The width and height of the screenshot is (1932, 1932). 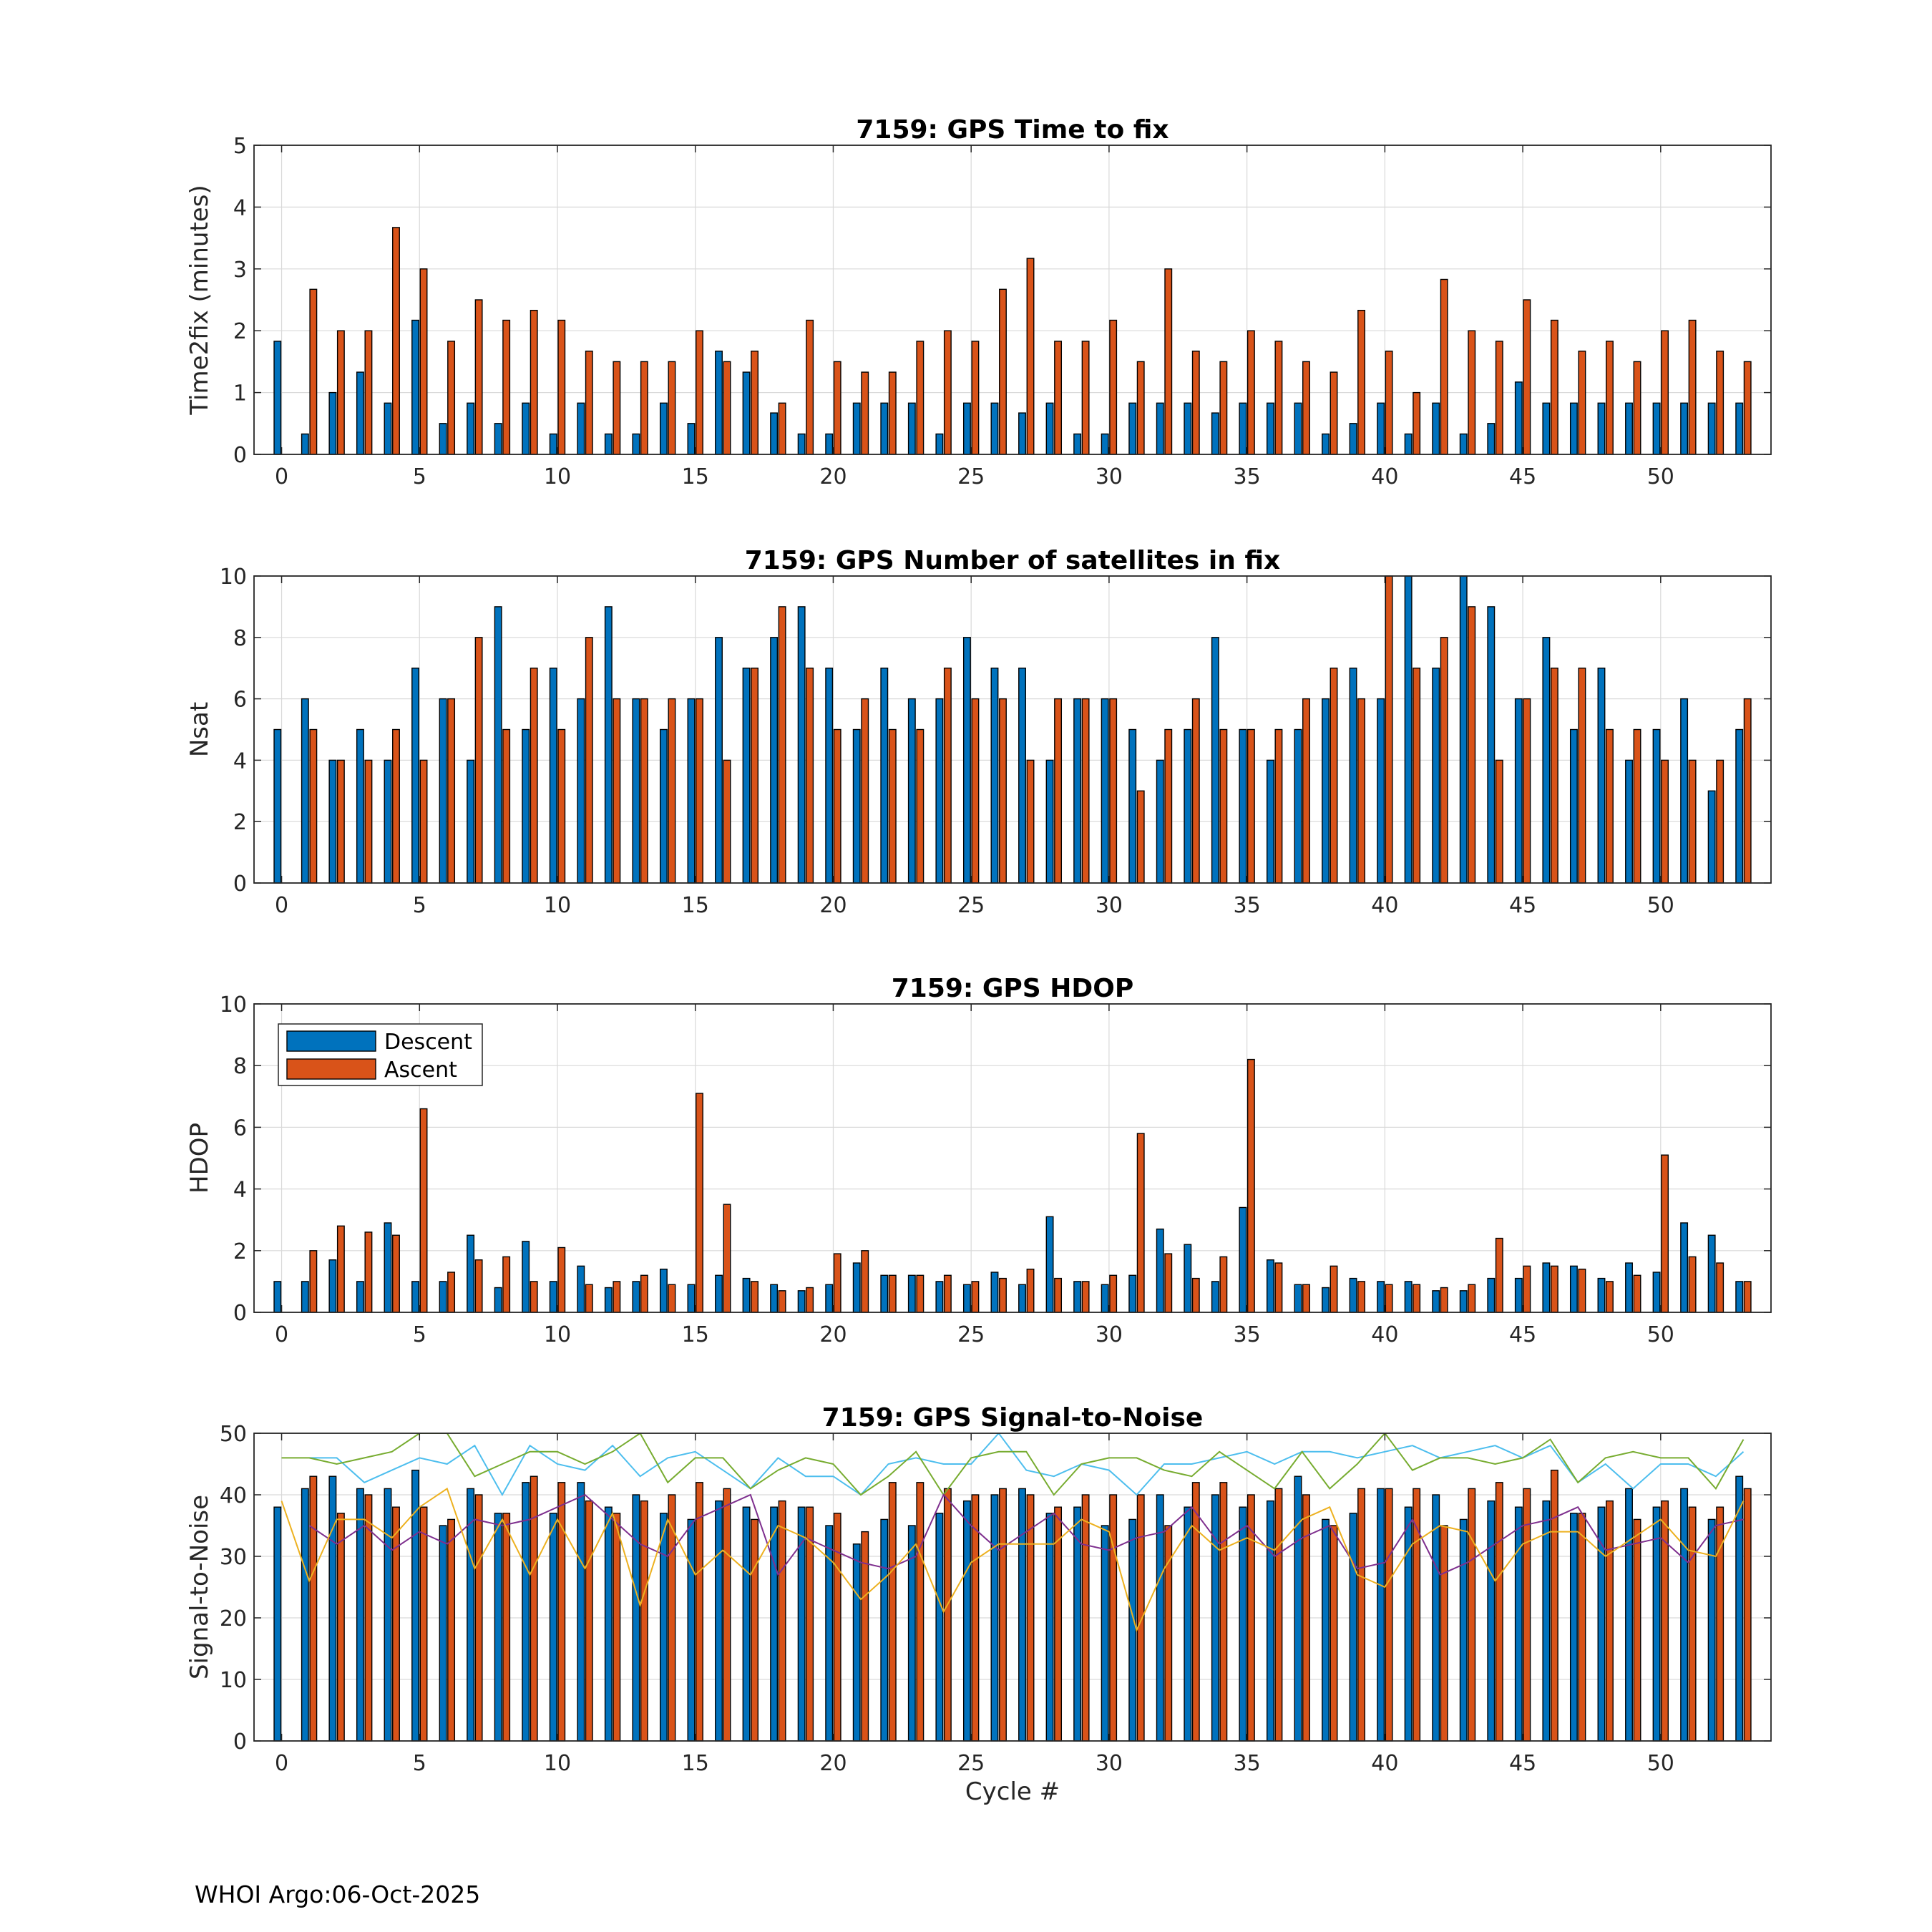 What do you see at coordinates (199, 729) in the screenshot?
I see `y-axis-label: Nsat` at bounding box center [199, 729].